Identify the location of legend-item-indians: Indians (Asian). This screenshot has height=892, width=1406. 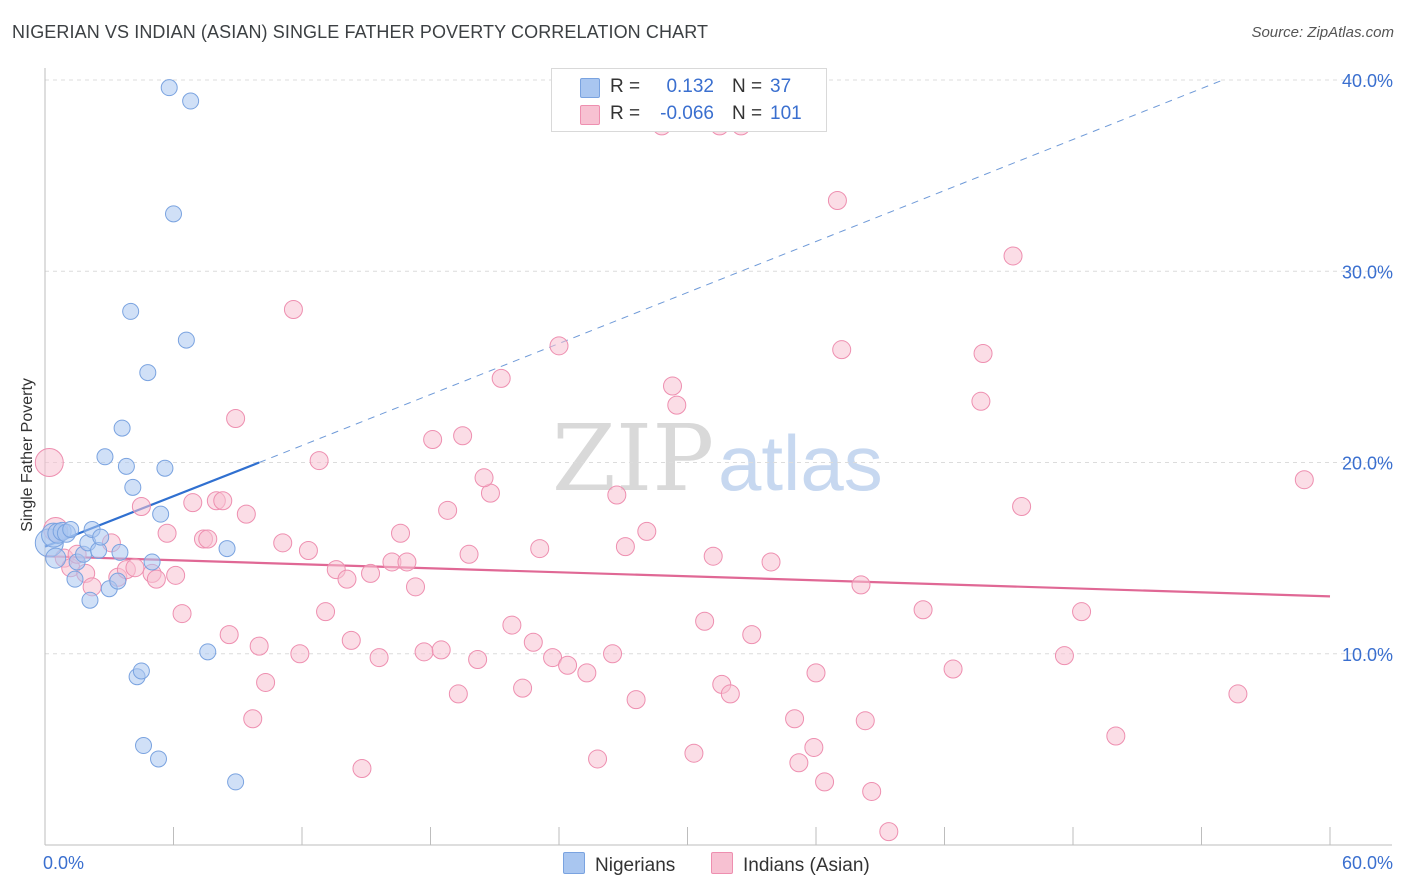
(790, 864).